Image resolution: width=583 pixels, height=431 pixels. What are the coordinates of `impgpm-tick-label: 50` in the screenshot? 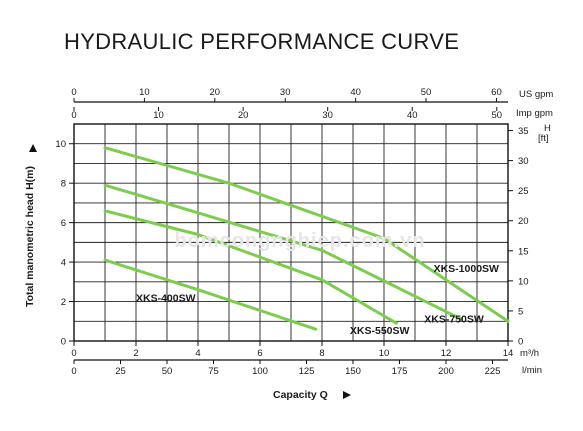 It's located at (496, 115).